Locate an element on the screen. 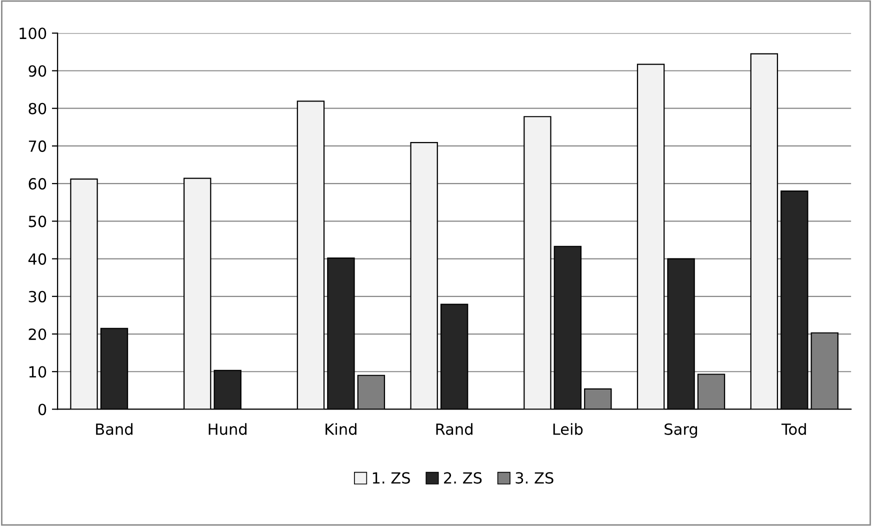 The image size is (872, 526). y-tick-label: 100 is located at coordinates (33, 34).